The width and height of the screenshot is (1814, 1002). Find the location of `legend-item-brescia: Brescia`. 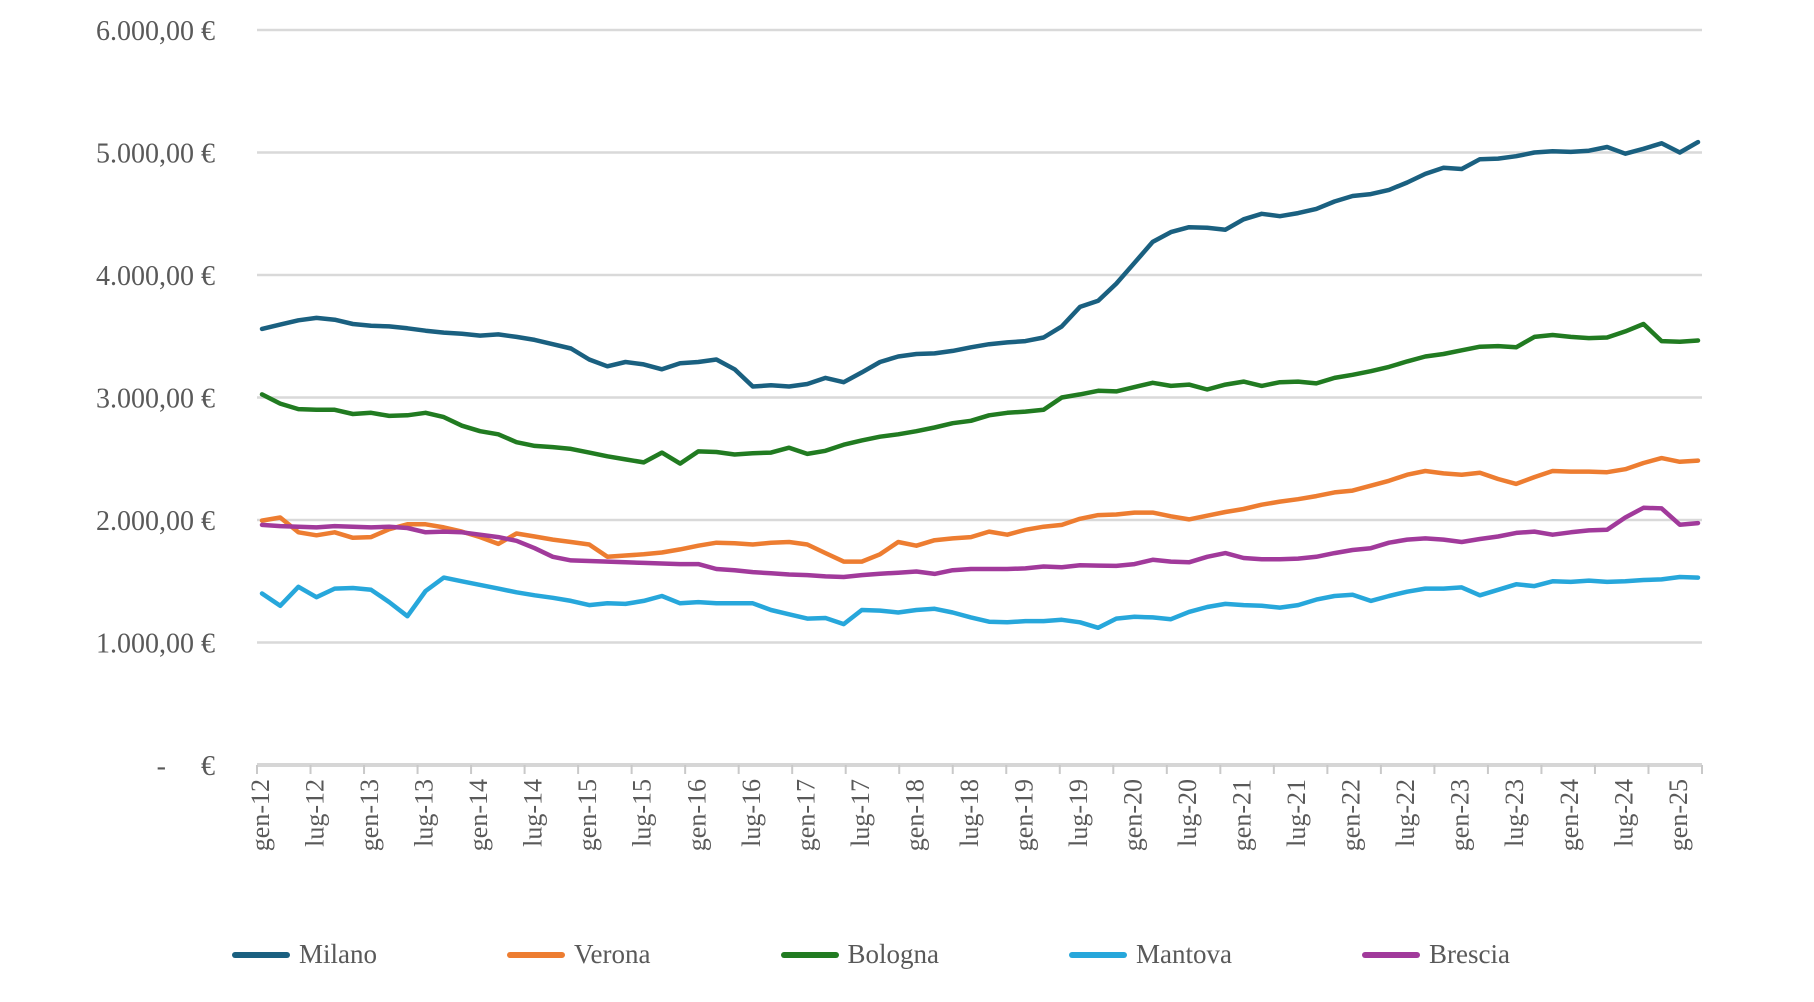

legend-item-brescia: Brescia is located at coordinates (1436, 954).